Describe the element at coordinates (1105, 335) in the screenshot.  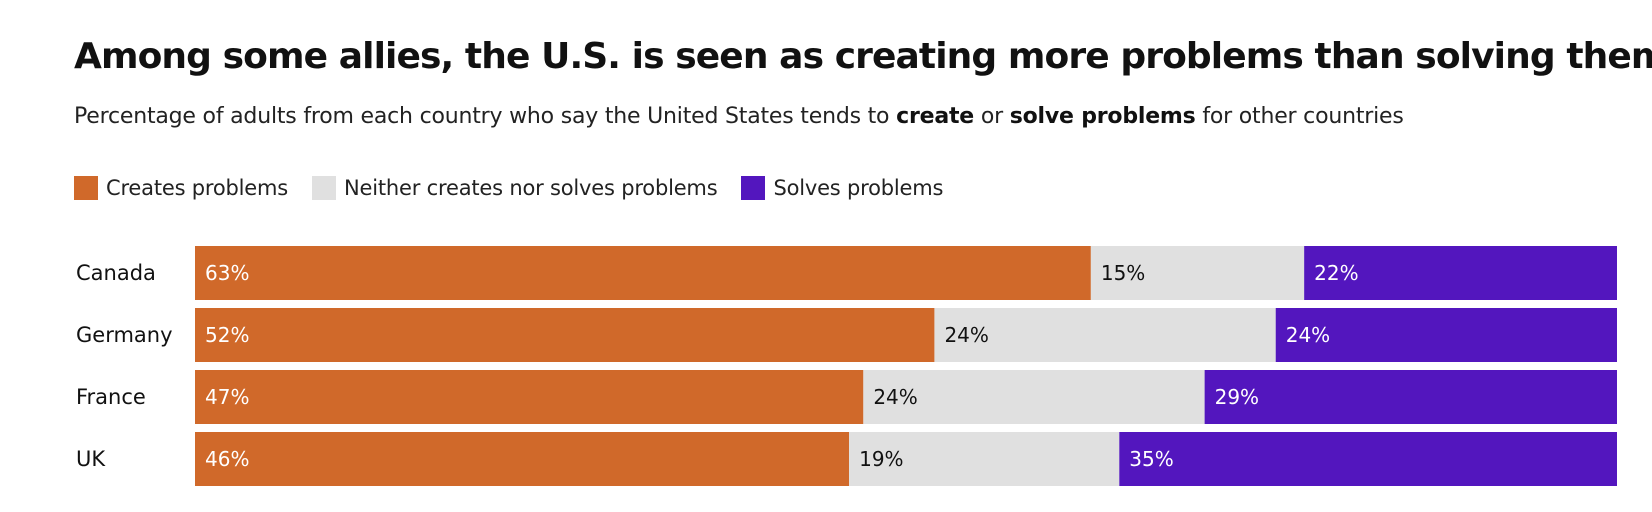
I see `bar-germany-neither` at that location.